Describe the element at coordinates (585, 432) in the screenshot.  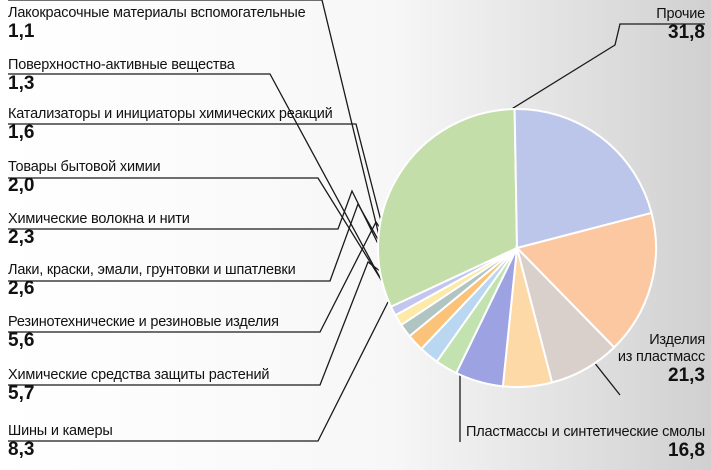
I see `slice-label: Пластмассы и синтетические смолы` at that location.